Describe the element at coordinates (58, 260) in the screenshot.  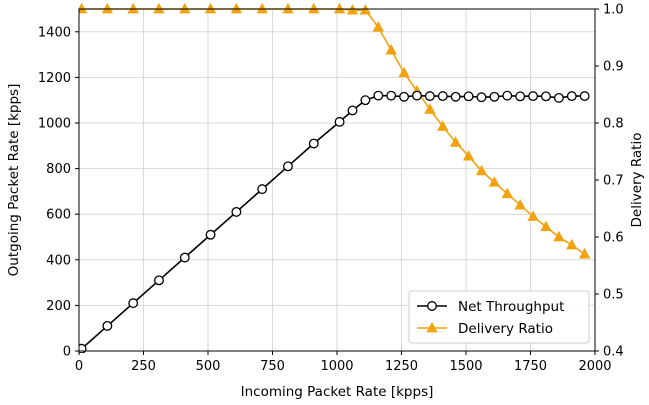
I see `y-left-tick-label: 400` at that location.